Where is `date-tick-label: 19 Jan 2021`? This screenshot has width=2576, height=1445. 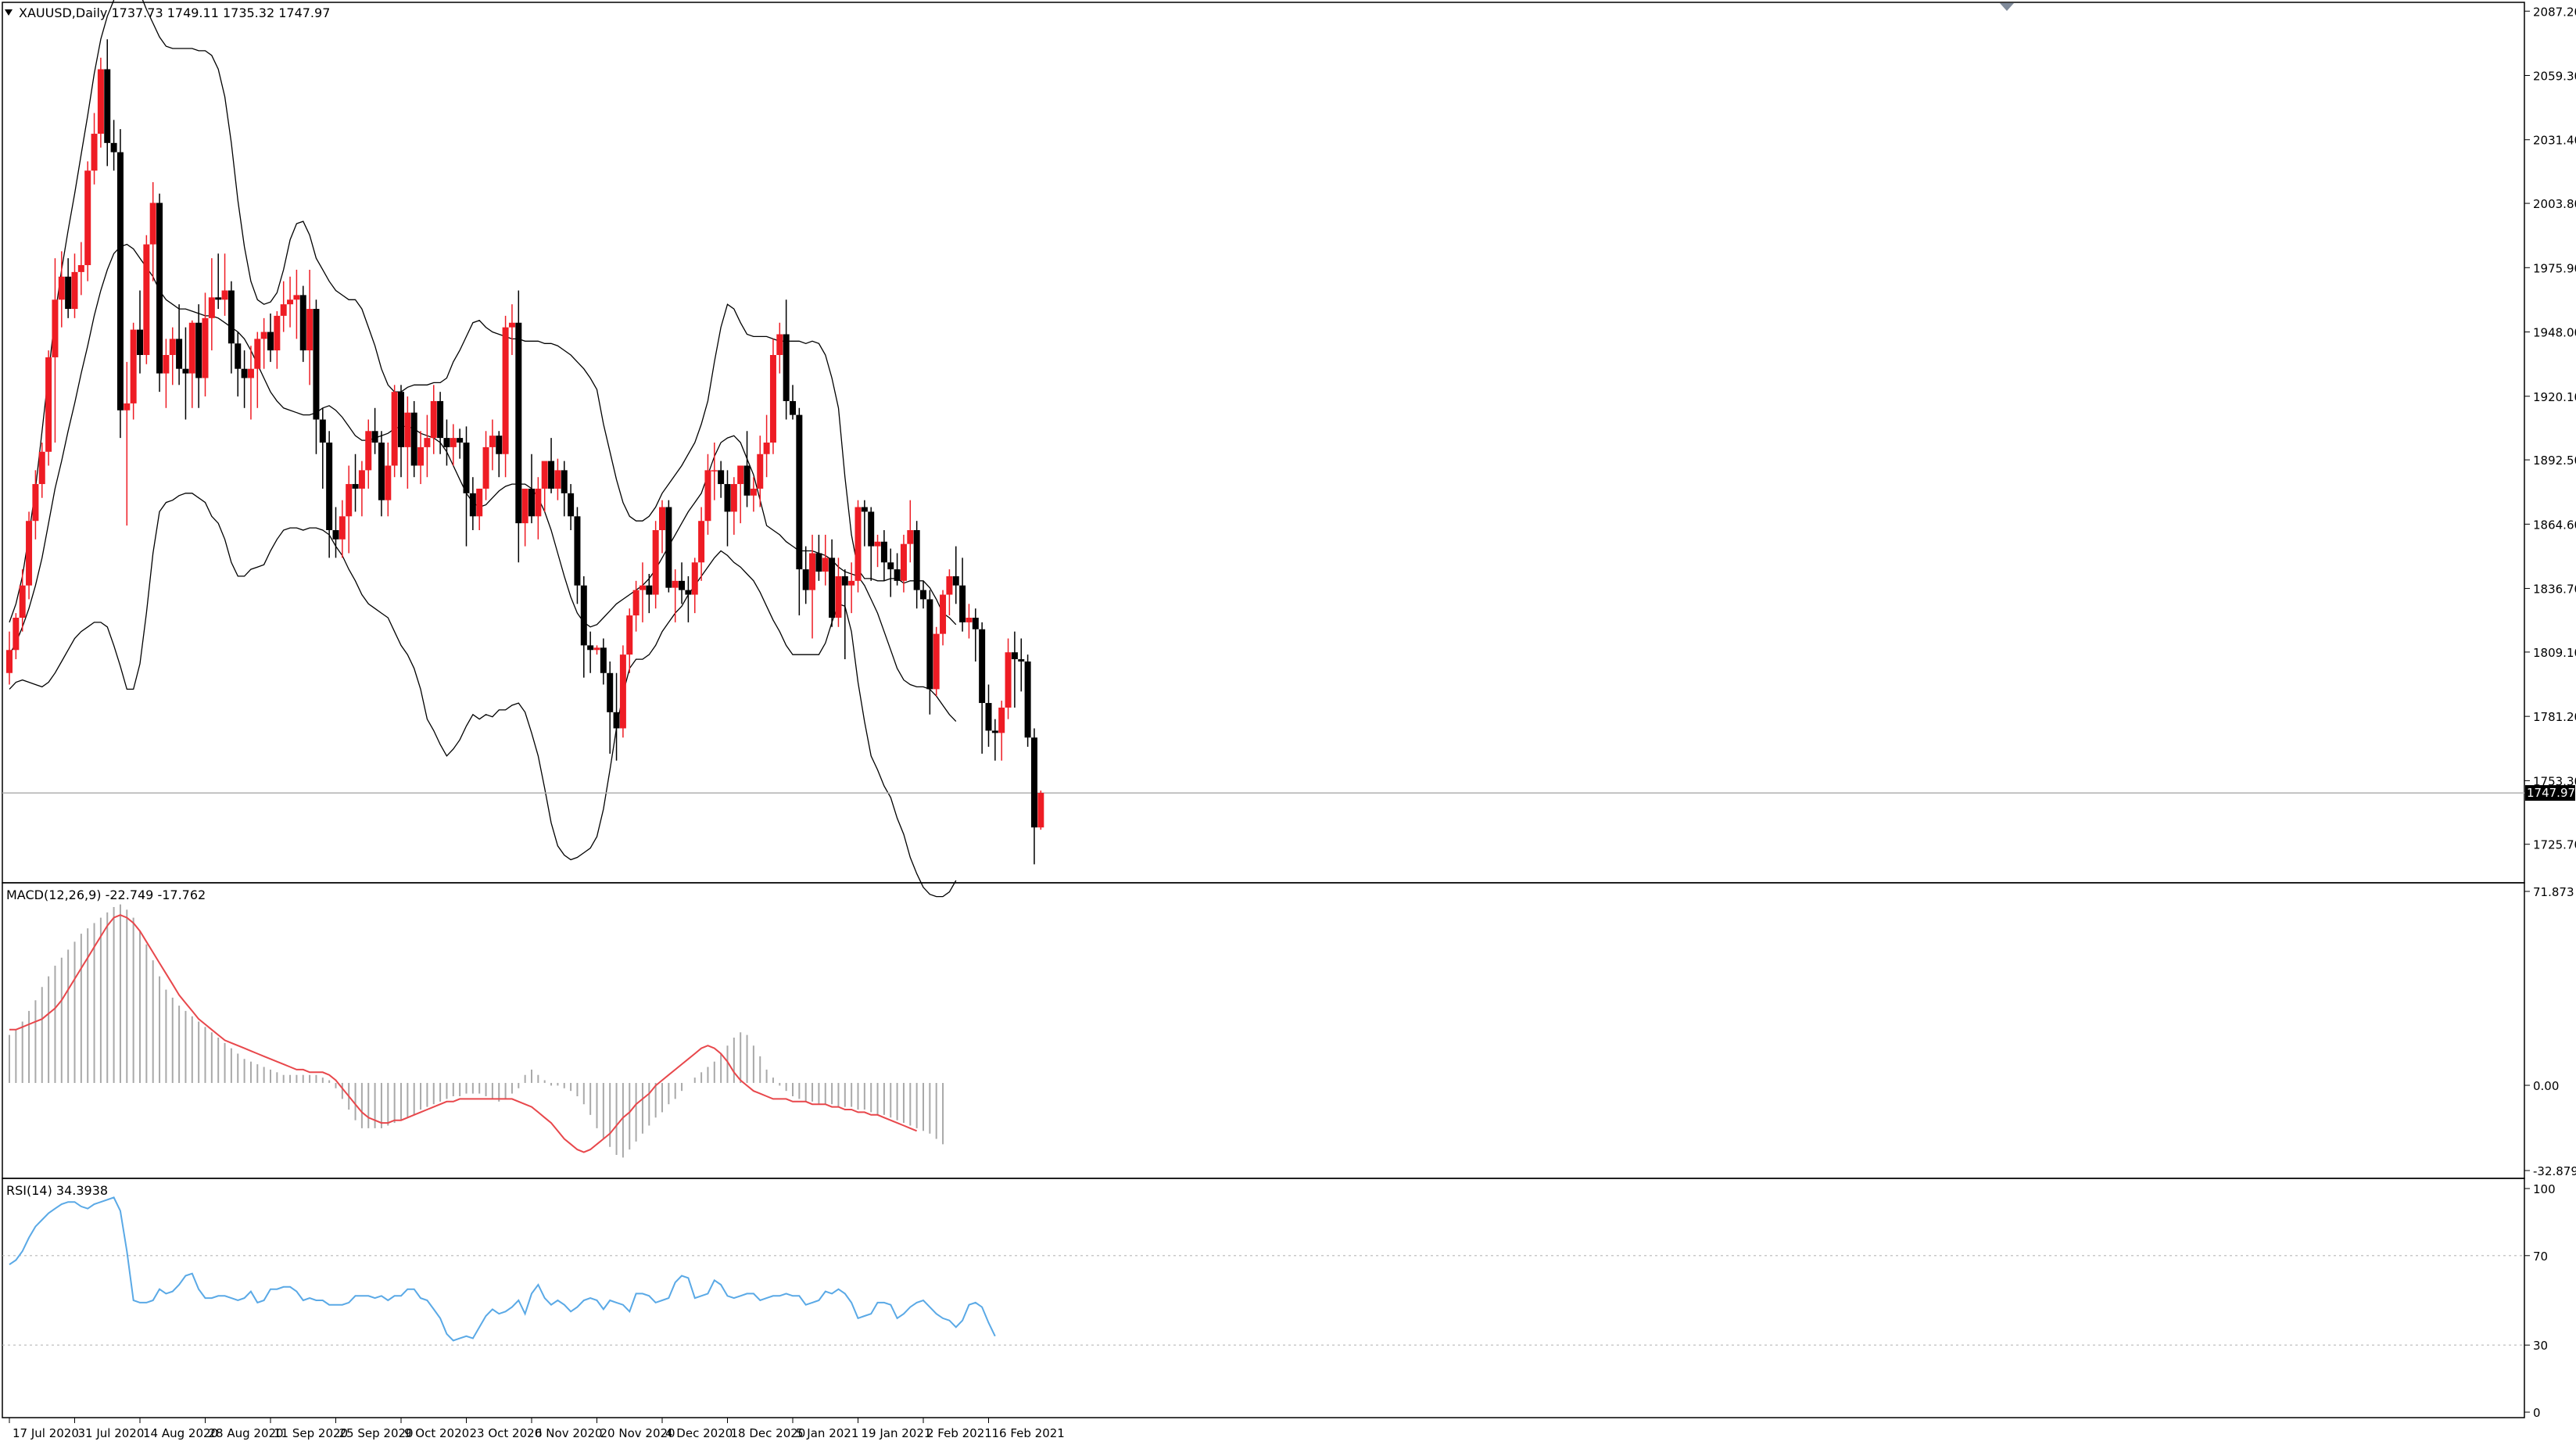 date-tick-label: 19 Jan 2021 is located at coordinates (897, 1433).